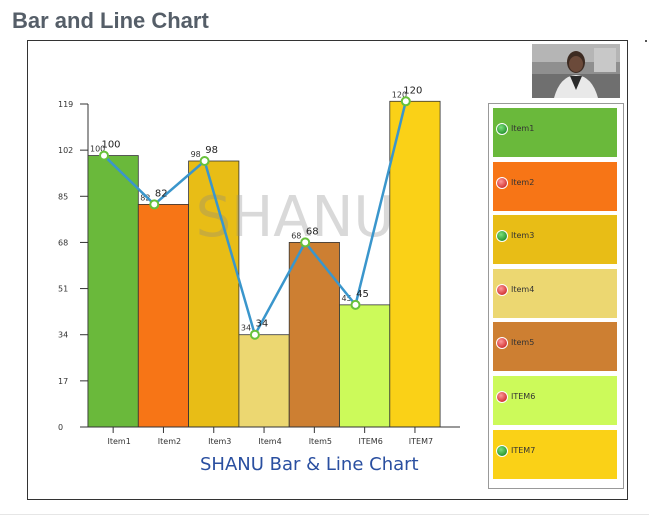  Describe the element at coordinates (399, 94) in the screenshot. I see `bar-value-label: 120` at that location.